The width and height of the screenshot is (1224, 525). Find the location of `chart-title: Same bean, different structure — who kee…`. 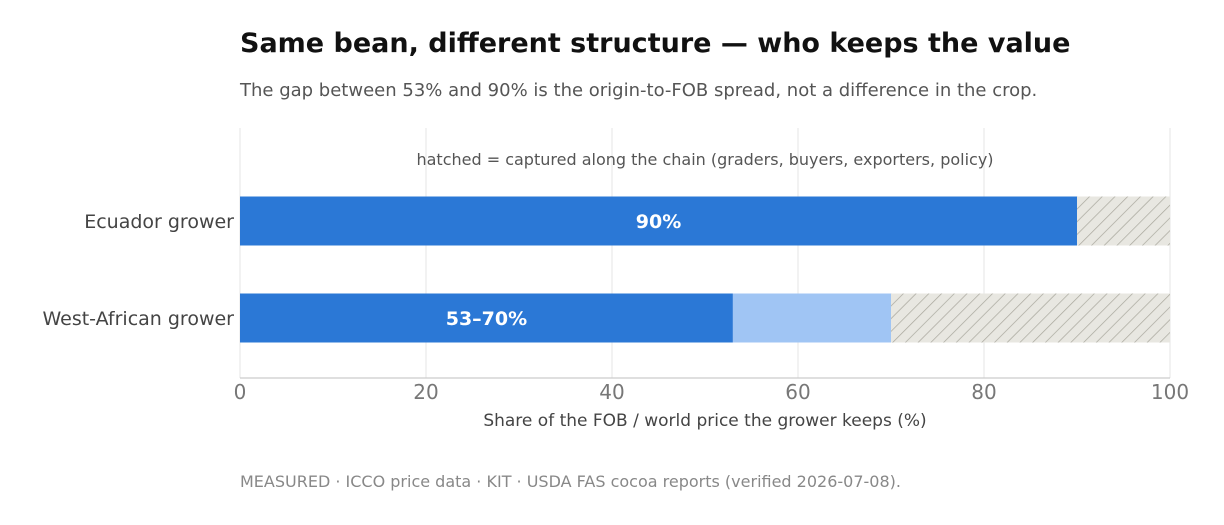

chart-title: Same bean, different structure — who kee… is located at coordinates (655, 43).